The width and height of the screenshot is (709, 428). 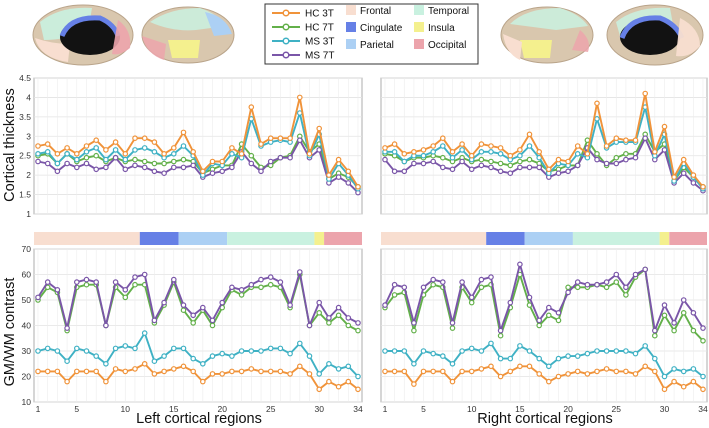 What do you see at coordinates (28, 175) in the screenshot?
I see `y-tick-label: 2` at bounding box center [28, 175].